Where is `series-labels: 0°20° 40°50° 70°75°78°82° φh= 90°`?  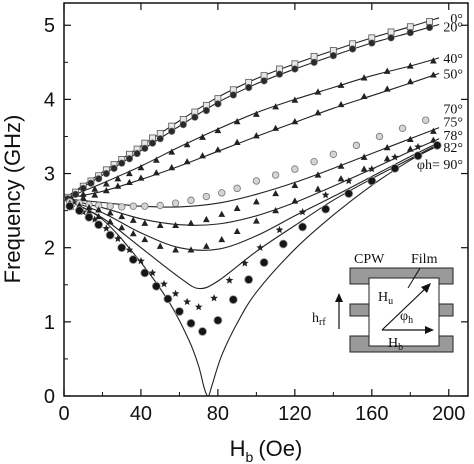
series-labels: 0°20° 40°50° 70°75°78°82° φh= 90° is located at coordinates (440, 92).